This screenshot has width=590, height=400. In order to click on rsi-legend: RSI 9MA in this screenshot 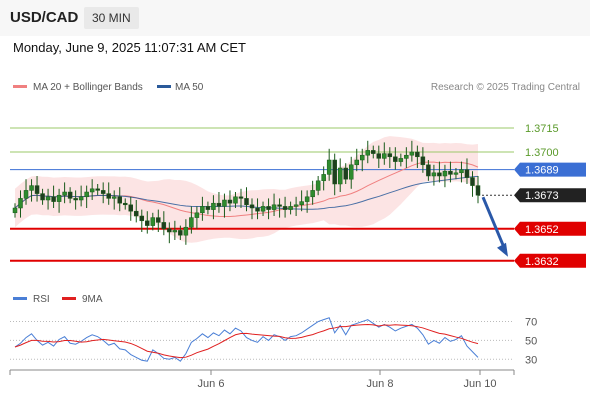, I will do `click(58, 299)`.